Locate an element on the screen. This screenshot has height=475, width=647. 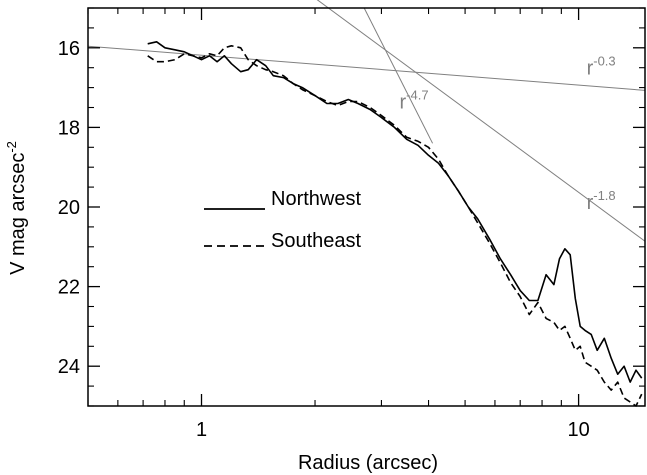
y-axis-title-exponent: -2 is located at coordinates (11, 147).